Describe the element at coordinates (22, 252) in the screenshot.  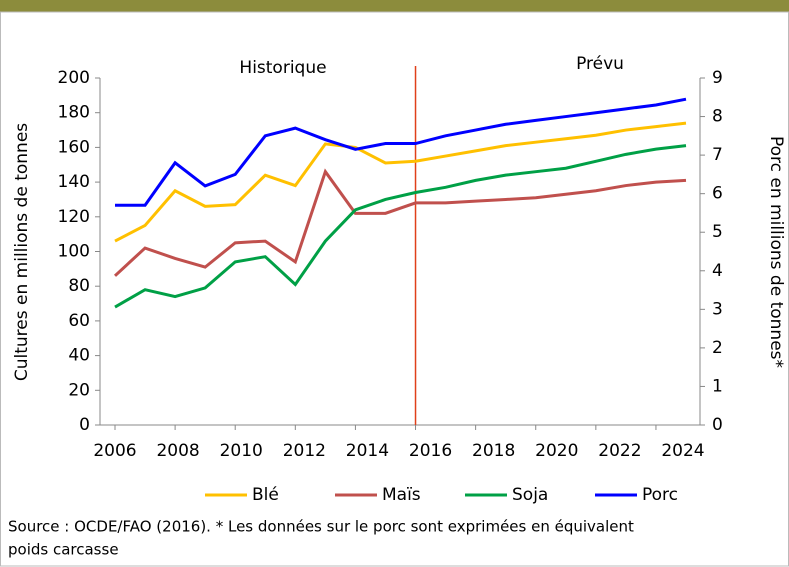
I see `y-axis-label: Cultures en millions de tonnes` at that location.